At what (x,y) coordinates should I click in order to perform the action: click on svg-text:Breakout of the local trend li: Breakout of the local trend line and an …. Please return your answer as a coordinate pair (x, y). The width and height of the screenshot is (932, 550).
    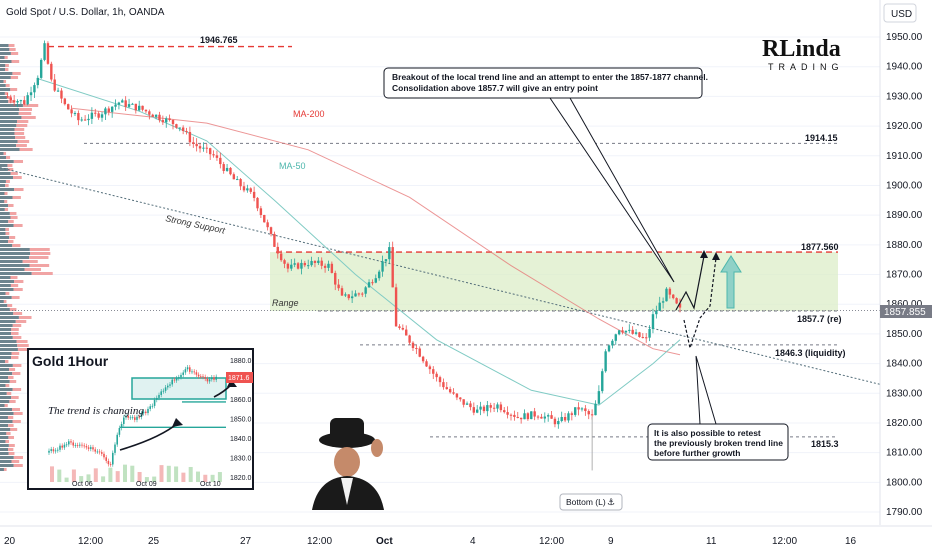
    Looking at the image, I should click on (550, 77).